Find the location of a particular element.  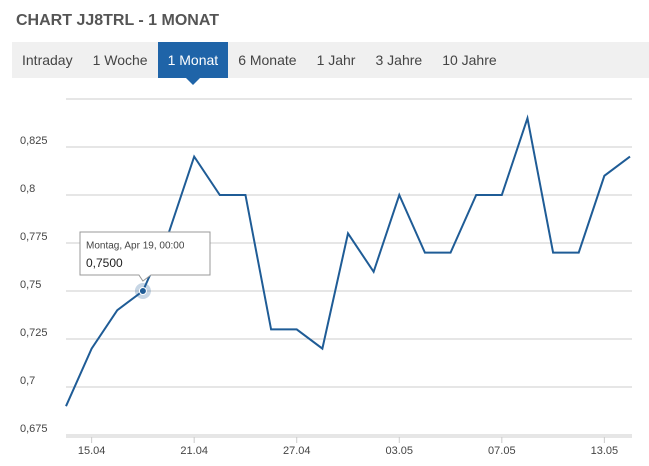

x-tick-label: 21.04 is located at coordinates (194, 451).